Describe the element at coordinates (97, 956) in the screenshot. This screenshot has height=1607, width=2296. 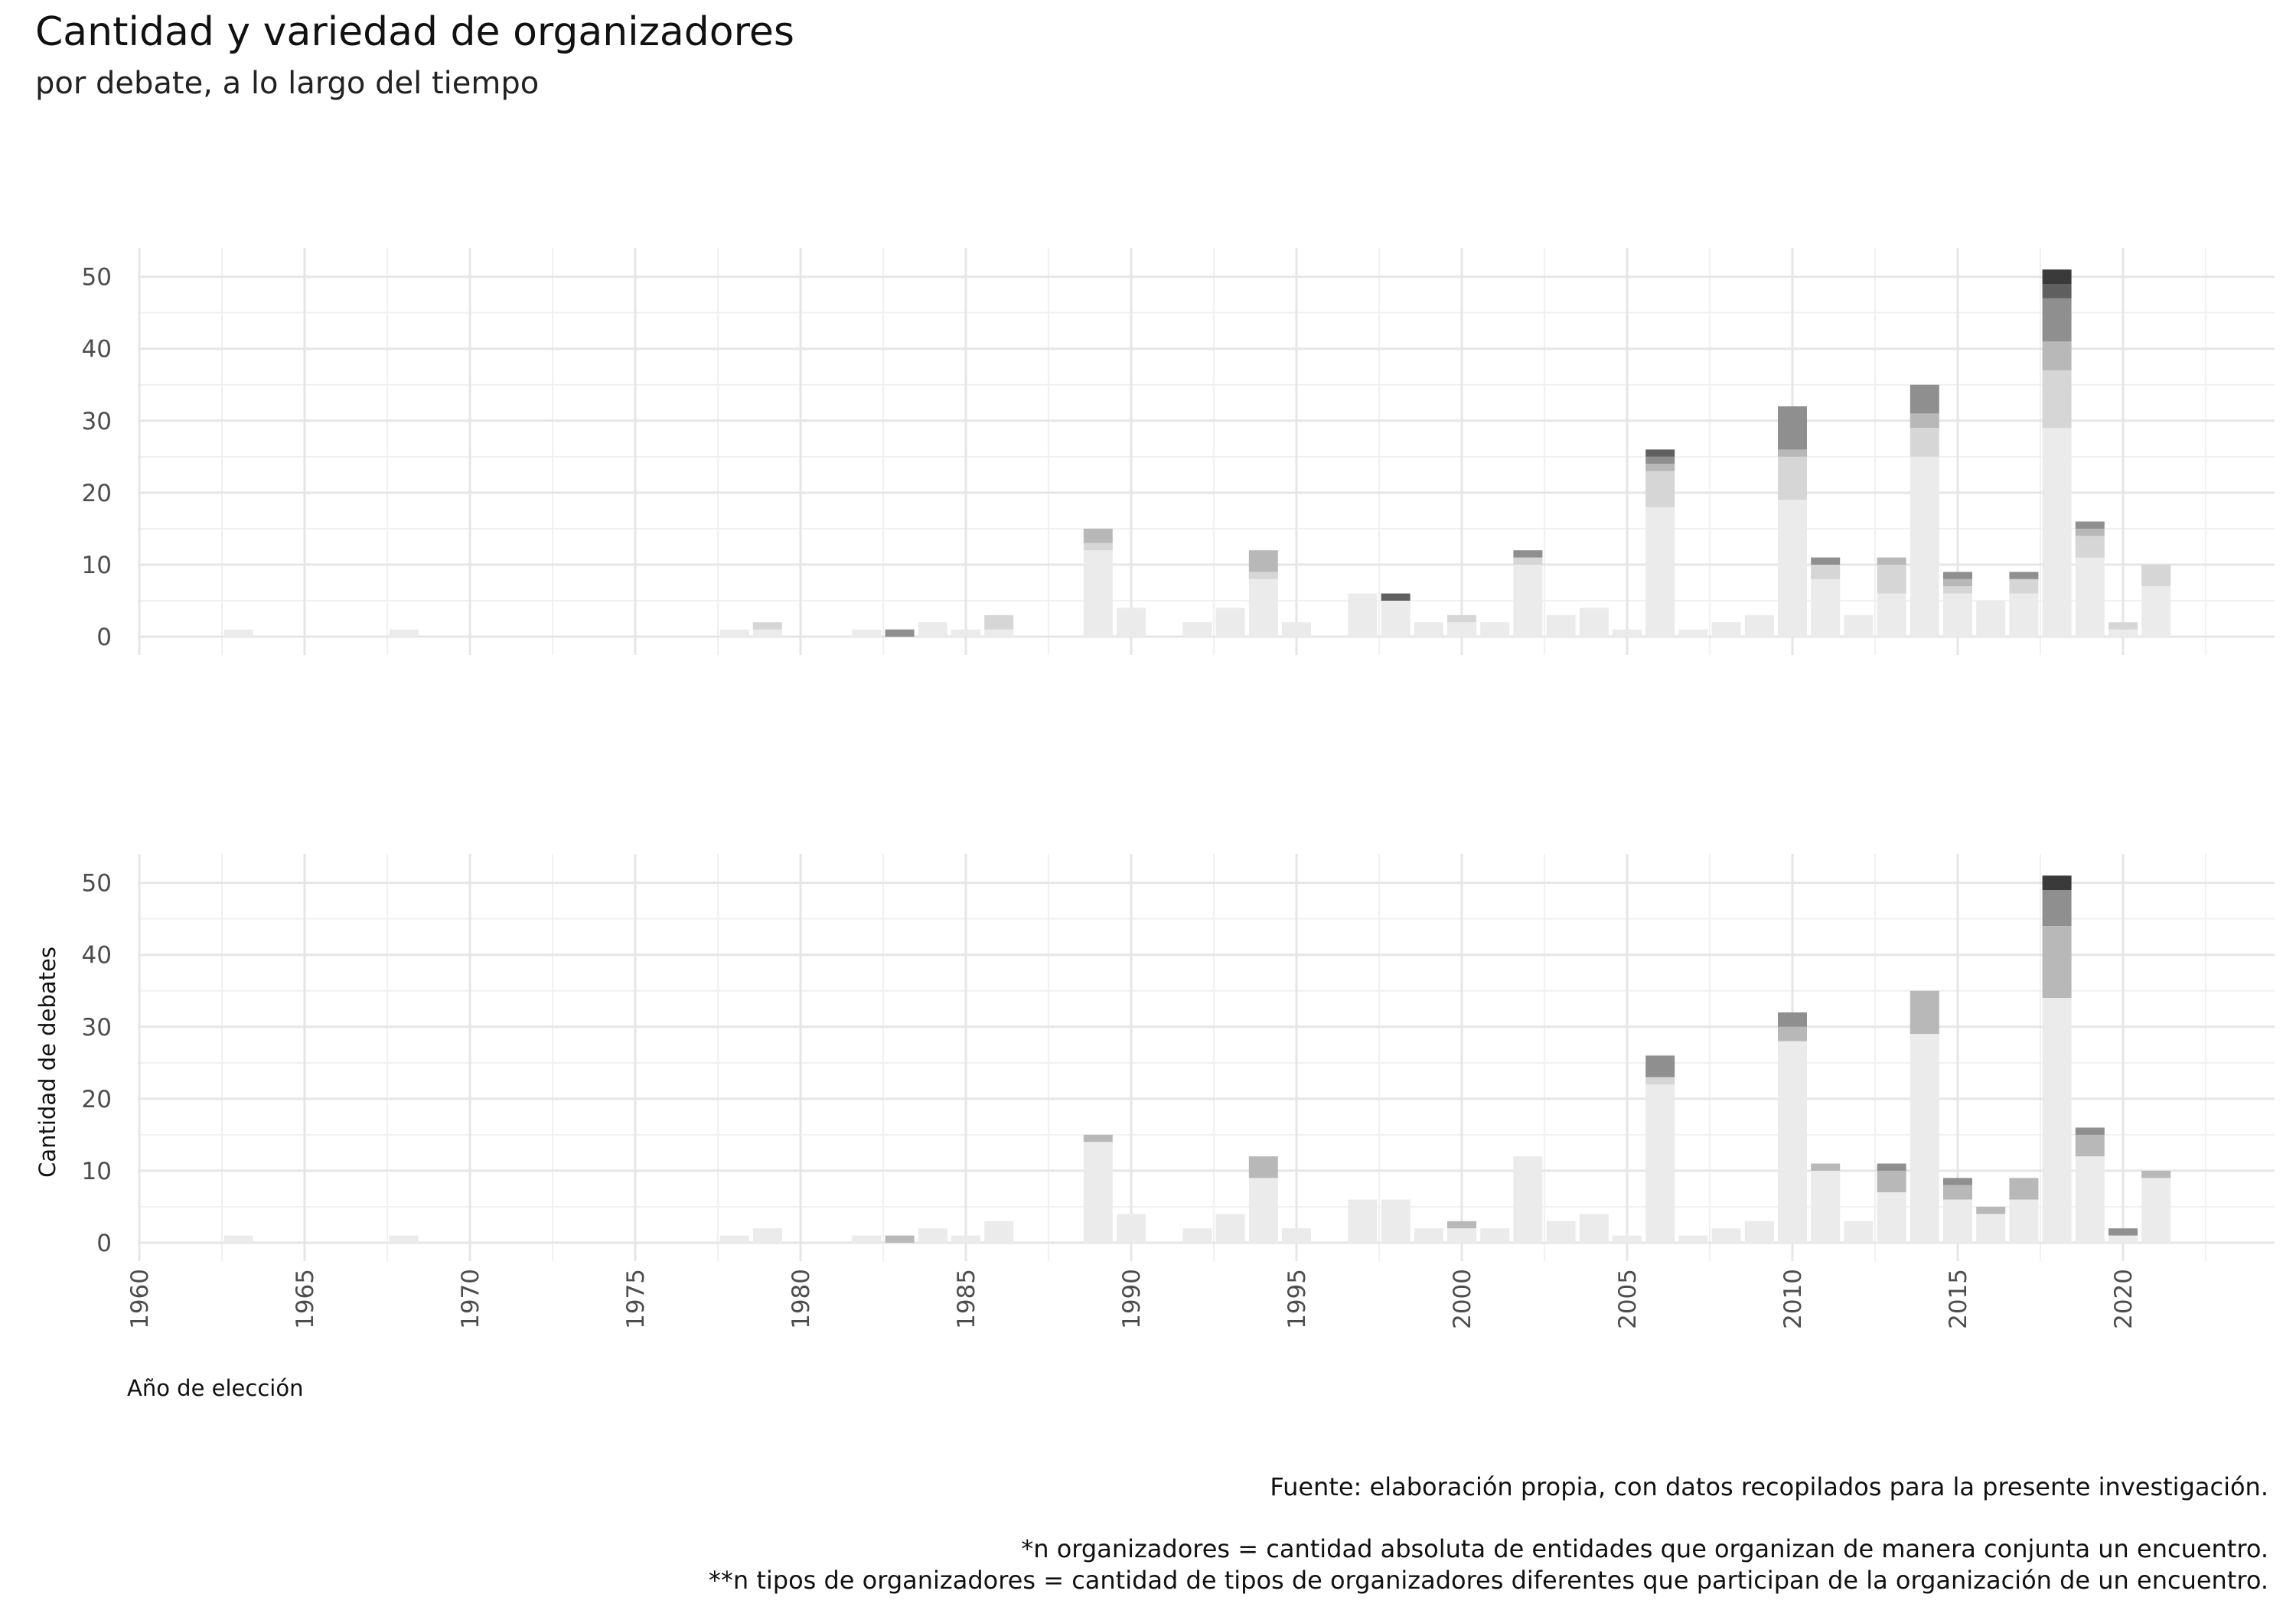
I see `y-tick-label: 40` at that location.